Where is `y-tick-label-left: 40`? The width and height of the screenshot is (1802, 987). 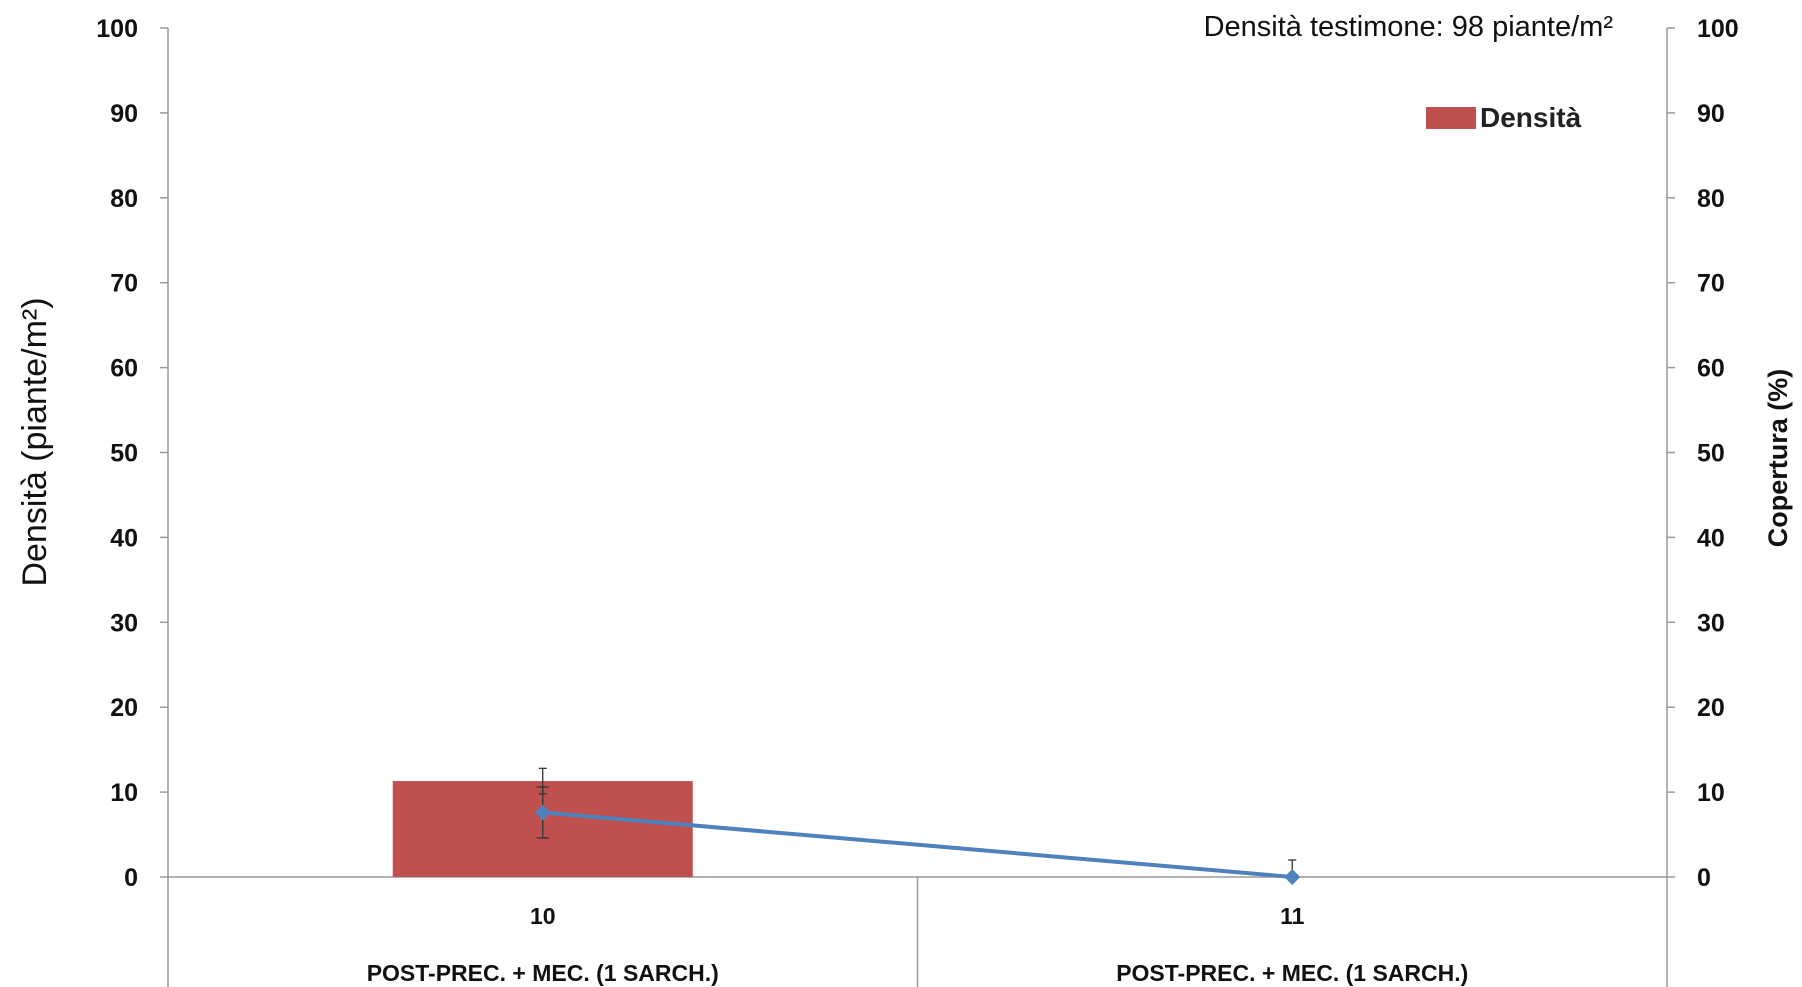 y-tick-label-left: 40 is located at coordinates (124, 538).